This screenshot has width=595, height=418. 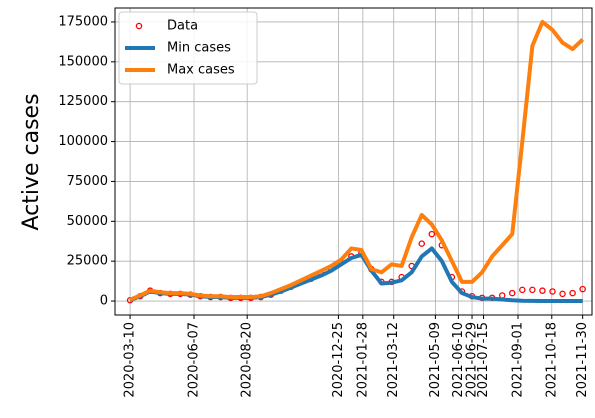 What do you see at coordinates (182, 26) in the screenshot?
I see `legend-label: Data` at bounding box center [182, 26].